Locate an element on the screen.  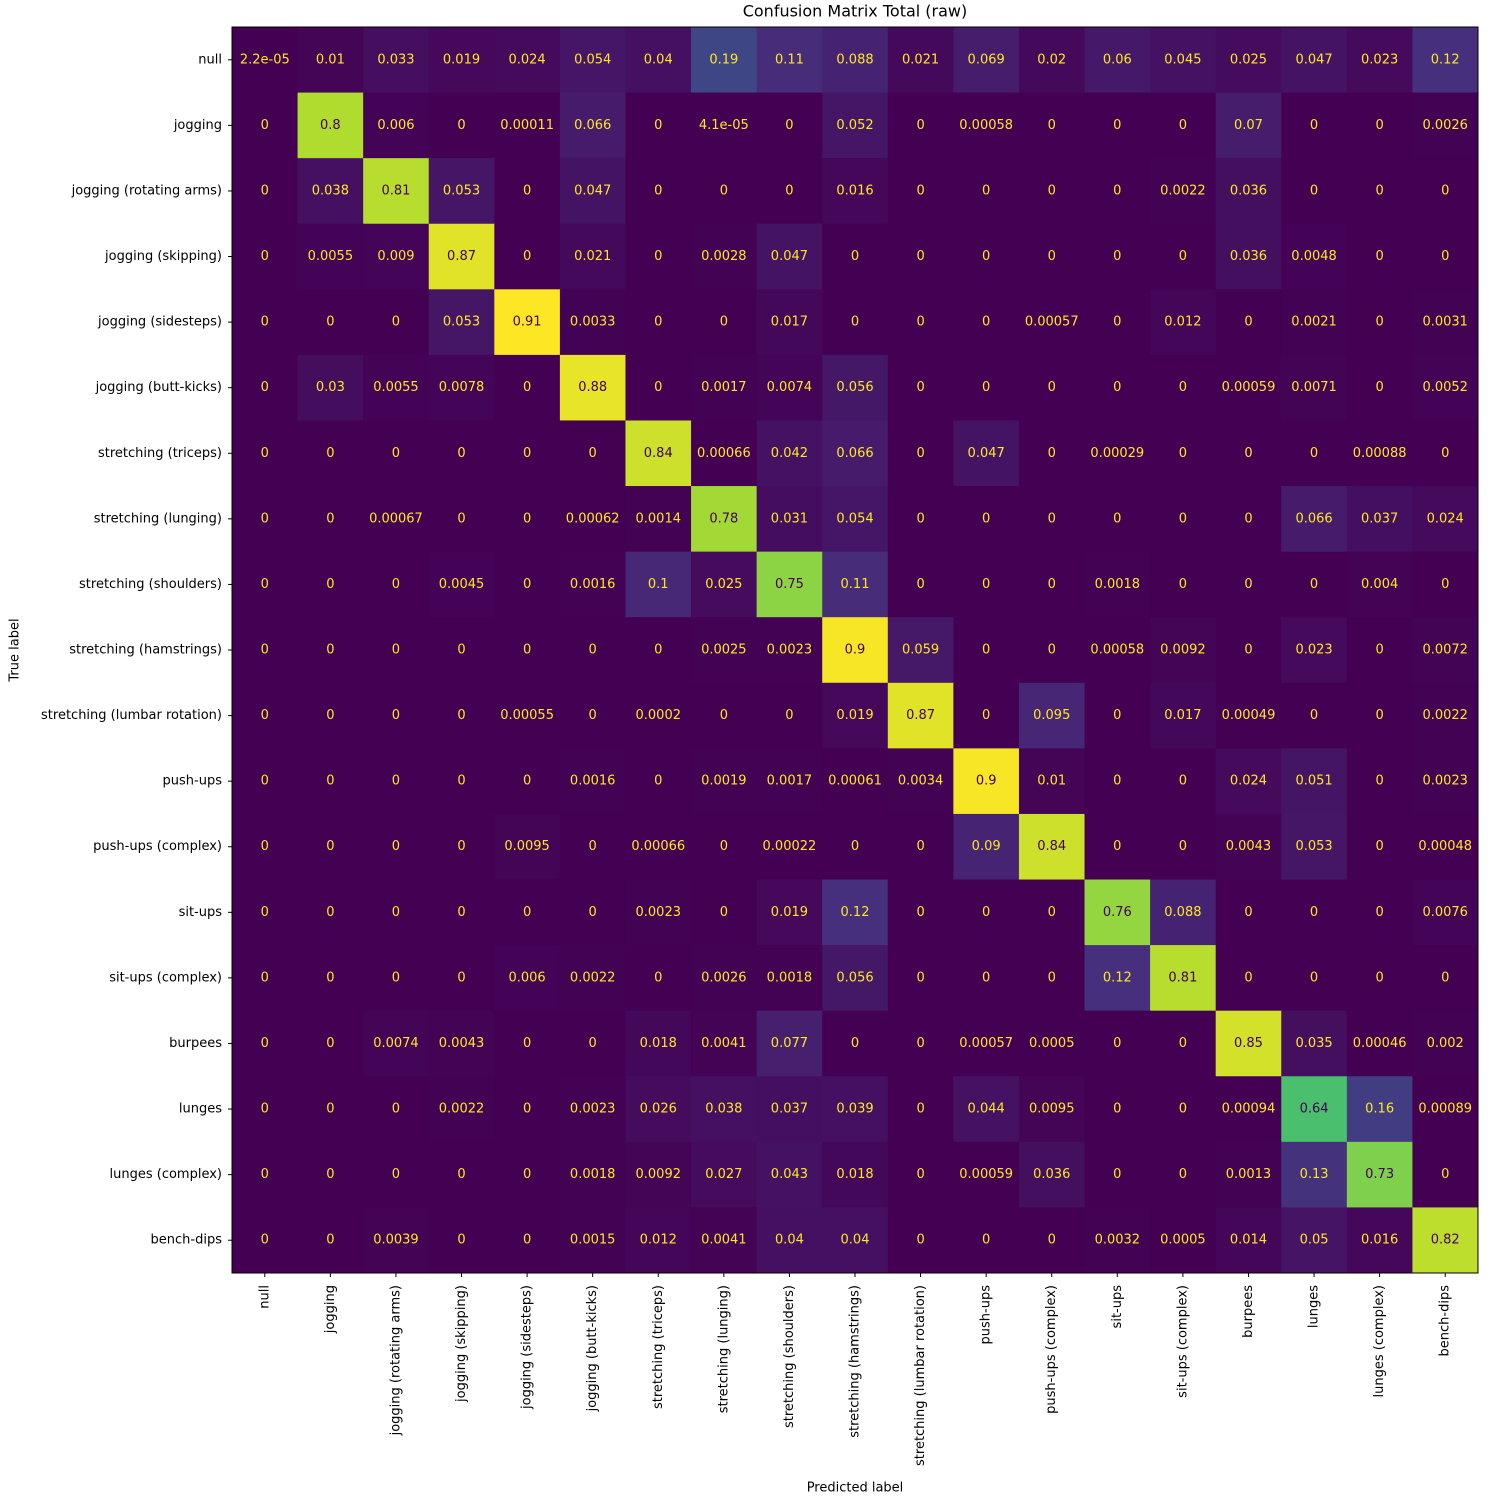
cell-label: 0.0039 is located at coordinates (396, 1240).